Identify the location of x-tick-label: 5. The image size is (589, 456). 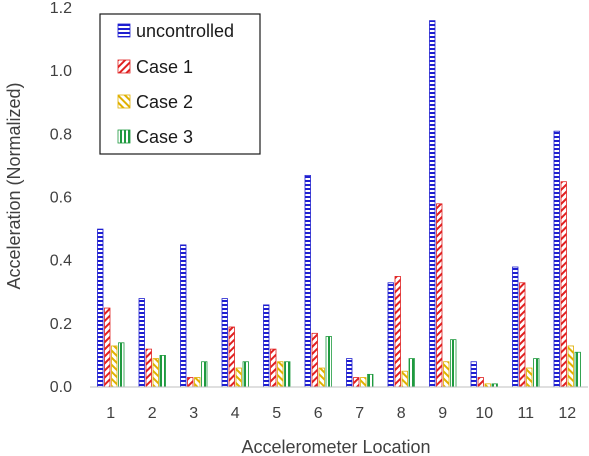
(276, 413).